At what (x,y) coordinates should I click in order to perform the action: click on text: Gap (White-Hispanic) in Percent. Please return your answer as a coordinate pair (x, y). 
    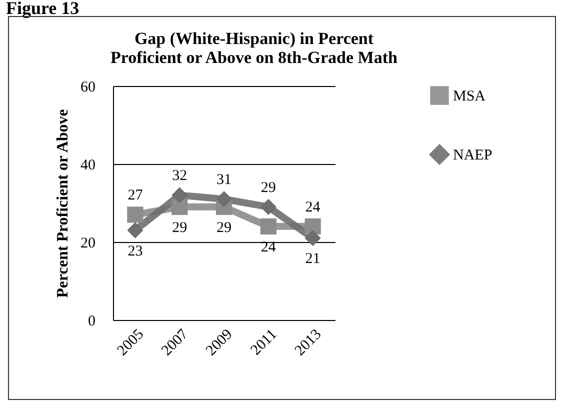
    Looking at the image, I should click on (254, 38).